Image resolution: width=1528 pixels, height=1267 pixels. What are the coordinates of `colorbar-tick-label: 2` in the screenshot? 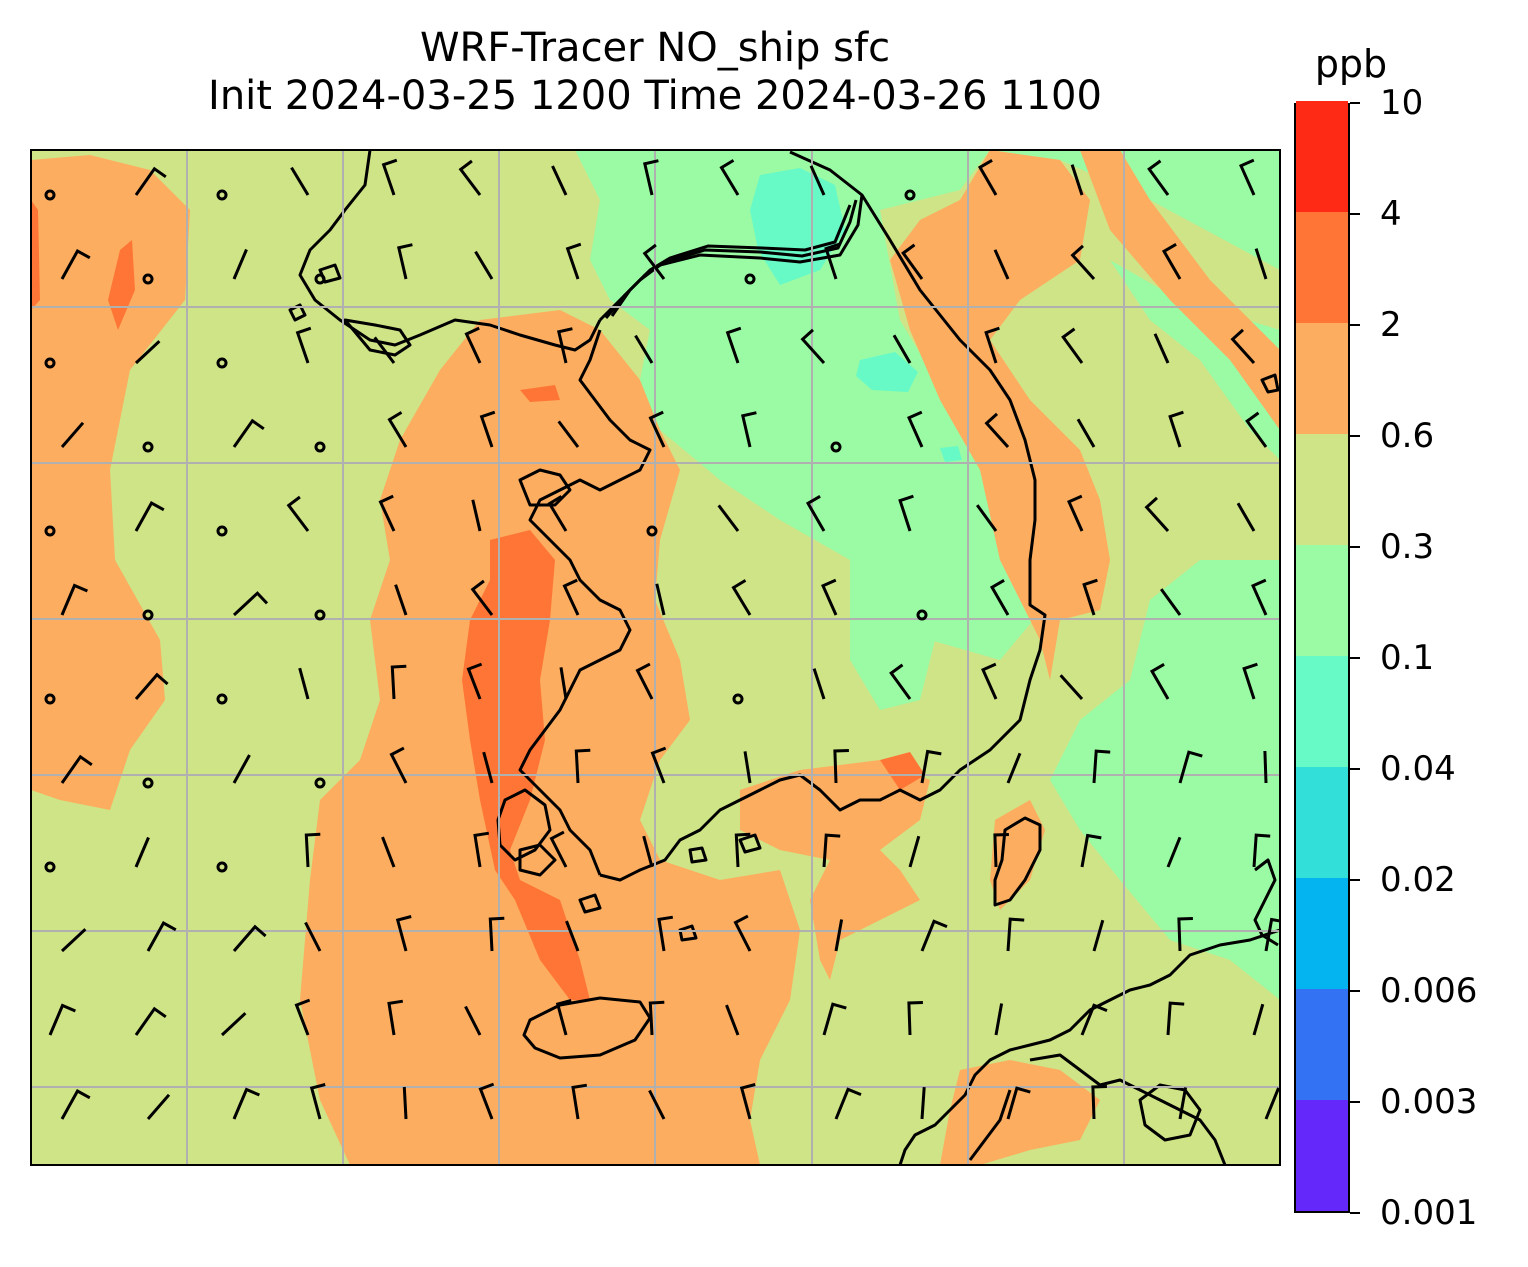 It's located at (1391, 325).